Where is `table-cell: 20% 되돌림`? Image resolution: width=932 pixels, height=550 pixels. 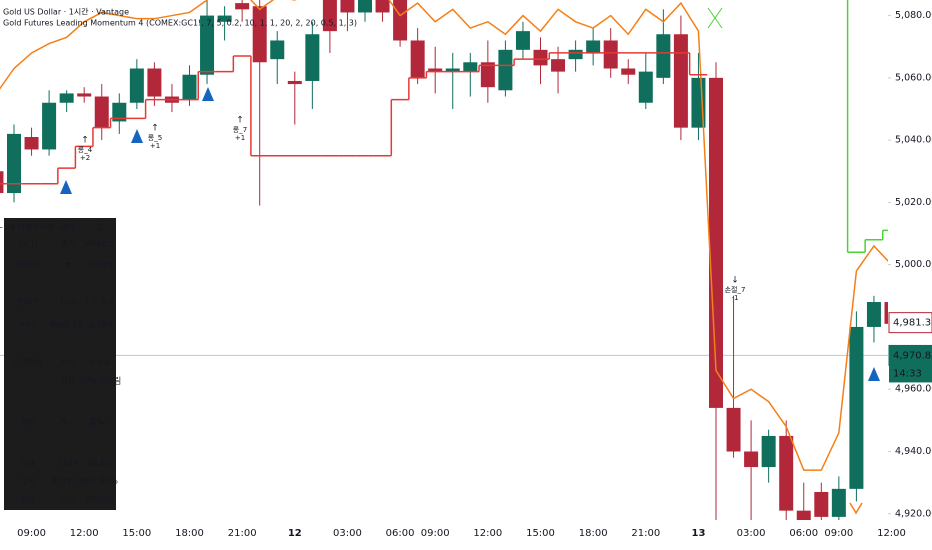 table-cell: 20% 되돌림 is located at coordinates (100, 381).